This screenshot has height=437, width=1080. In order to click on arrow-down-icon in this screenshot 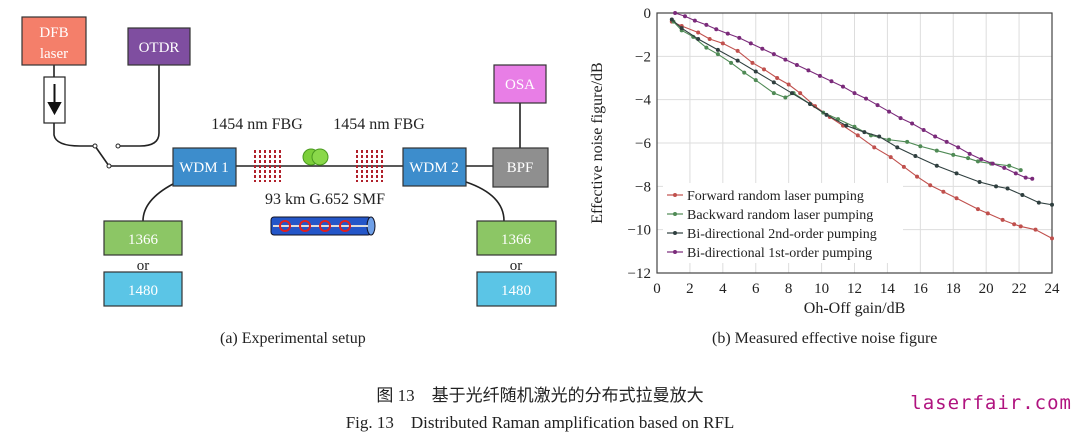, I will do `click(54, 100)`.